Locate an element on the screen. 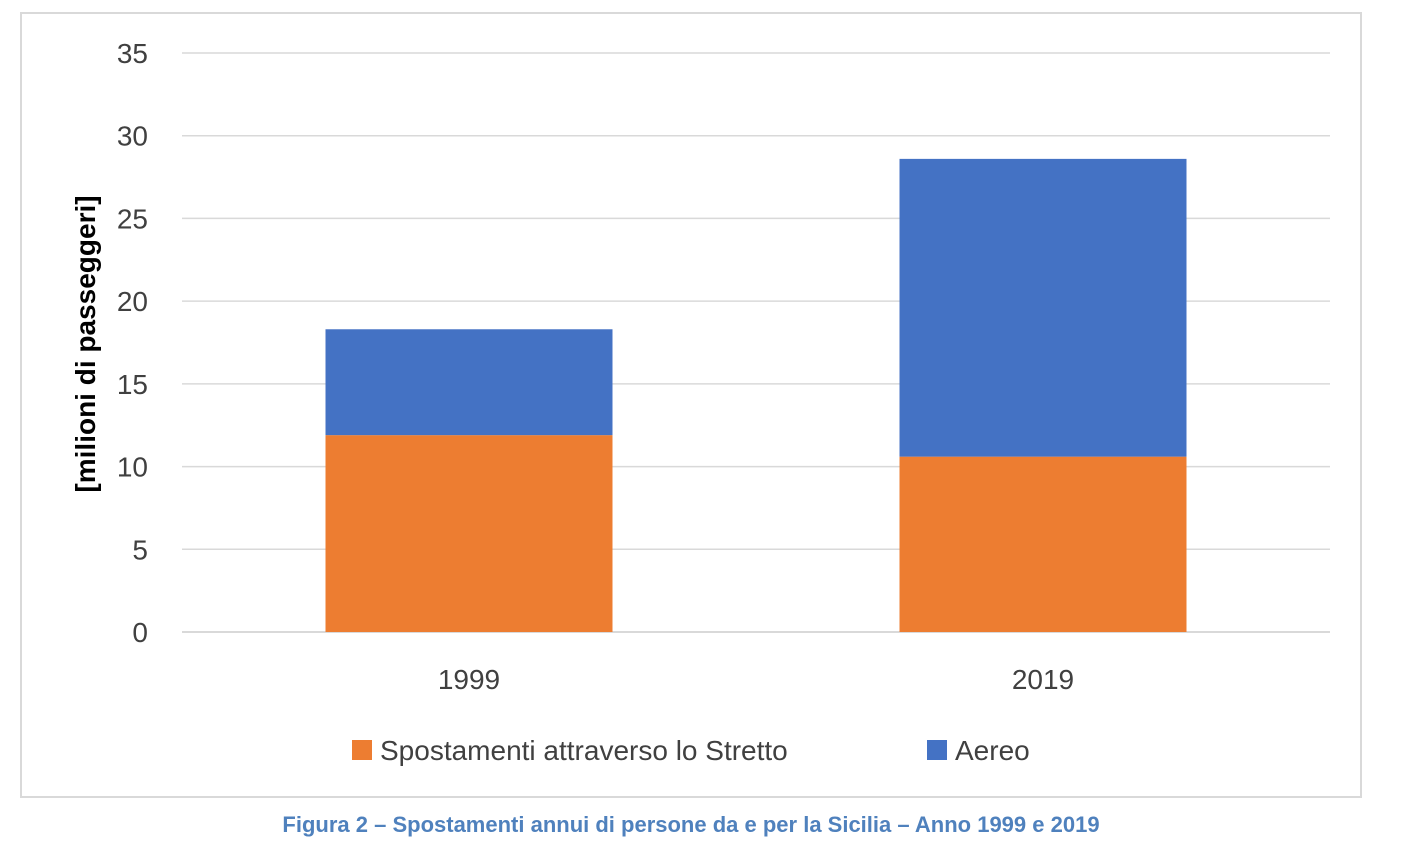  y-tick-label: 20 is located at coordinates (132, 301).